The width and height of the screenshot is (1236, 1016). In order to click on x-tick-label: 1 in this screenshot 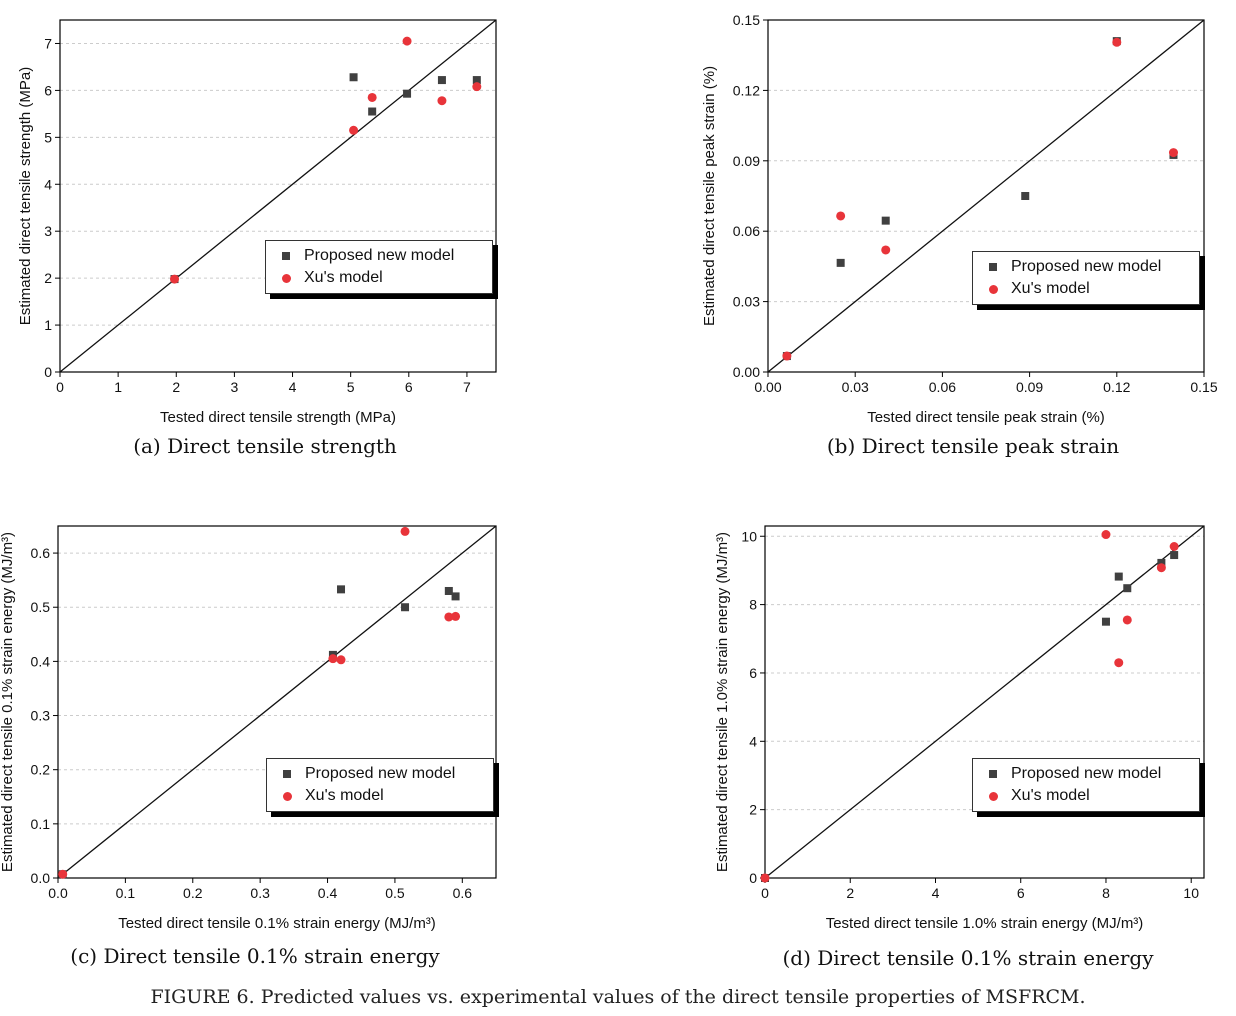, I will do `click(118, 387)`.